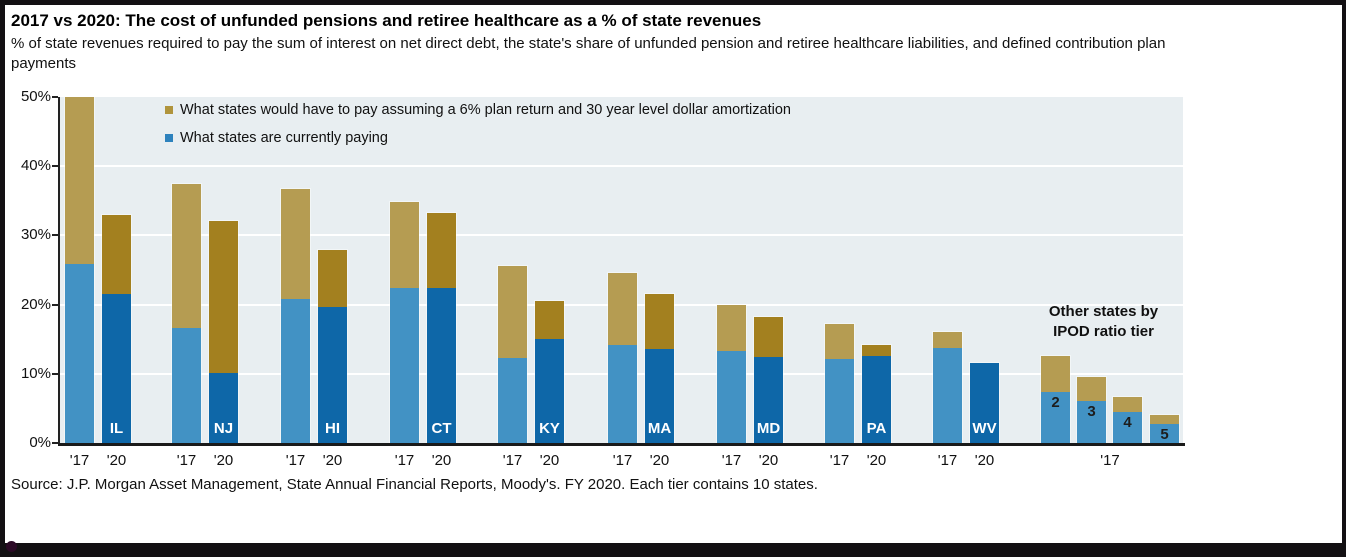  Describe the element at coordinates (11, 546) in the screenshot. I see `taskbar-dot` at that location.